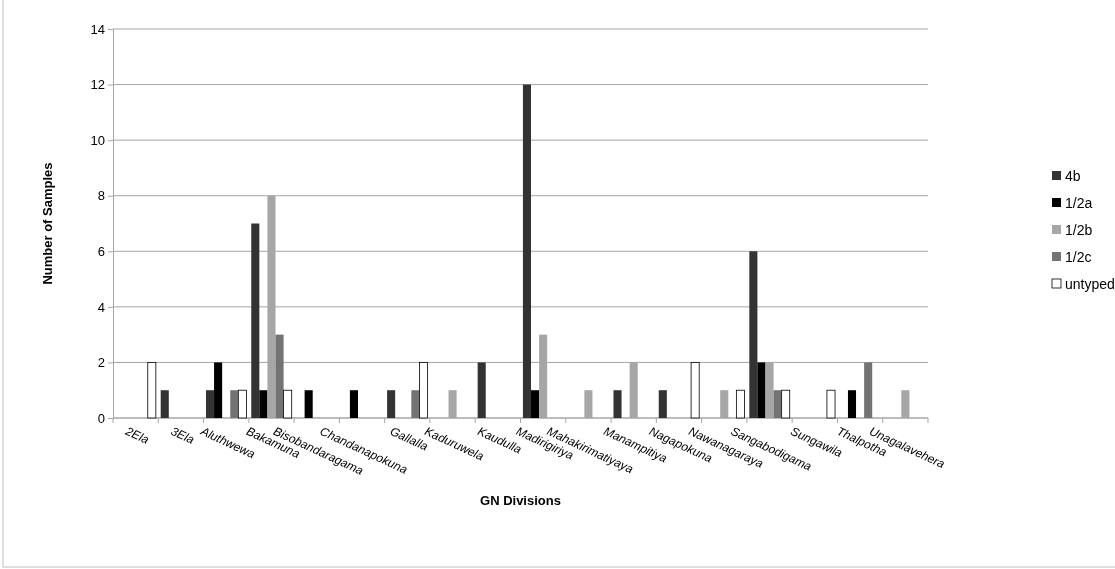 This screenshot has width=1115, height=569. I want to click on x-axis-title: GN Divisions, so click(520, 500).